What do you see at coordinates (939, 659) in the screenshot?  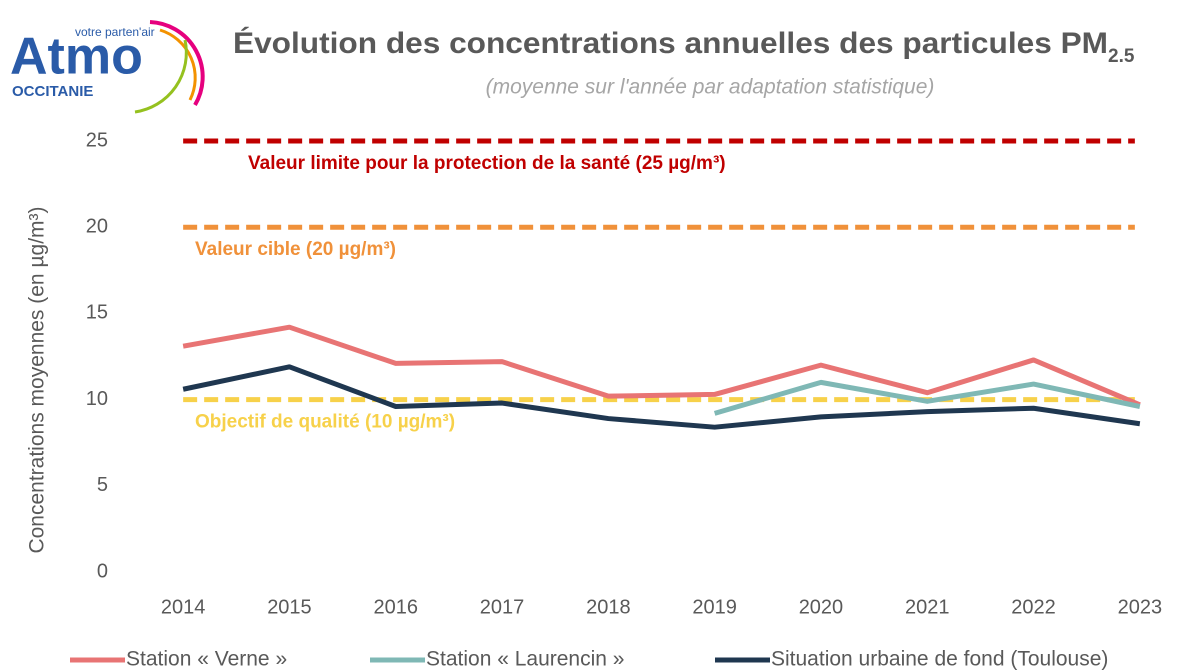 I see `legend-label: Situation urbaine de fond (Toulouse)` at bounding box center [939, 659].